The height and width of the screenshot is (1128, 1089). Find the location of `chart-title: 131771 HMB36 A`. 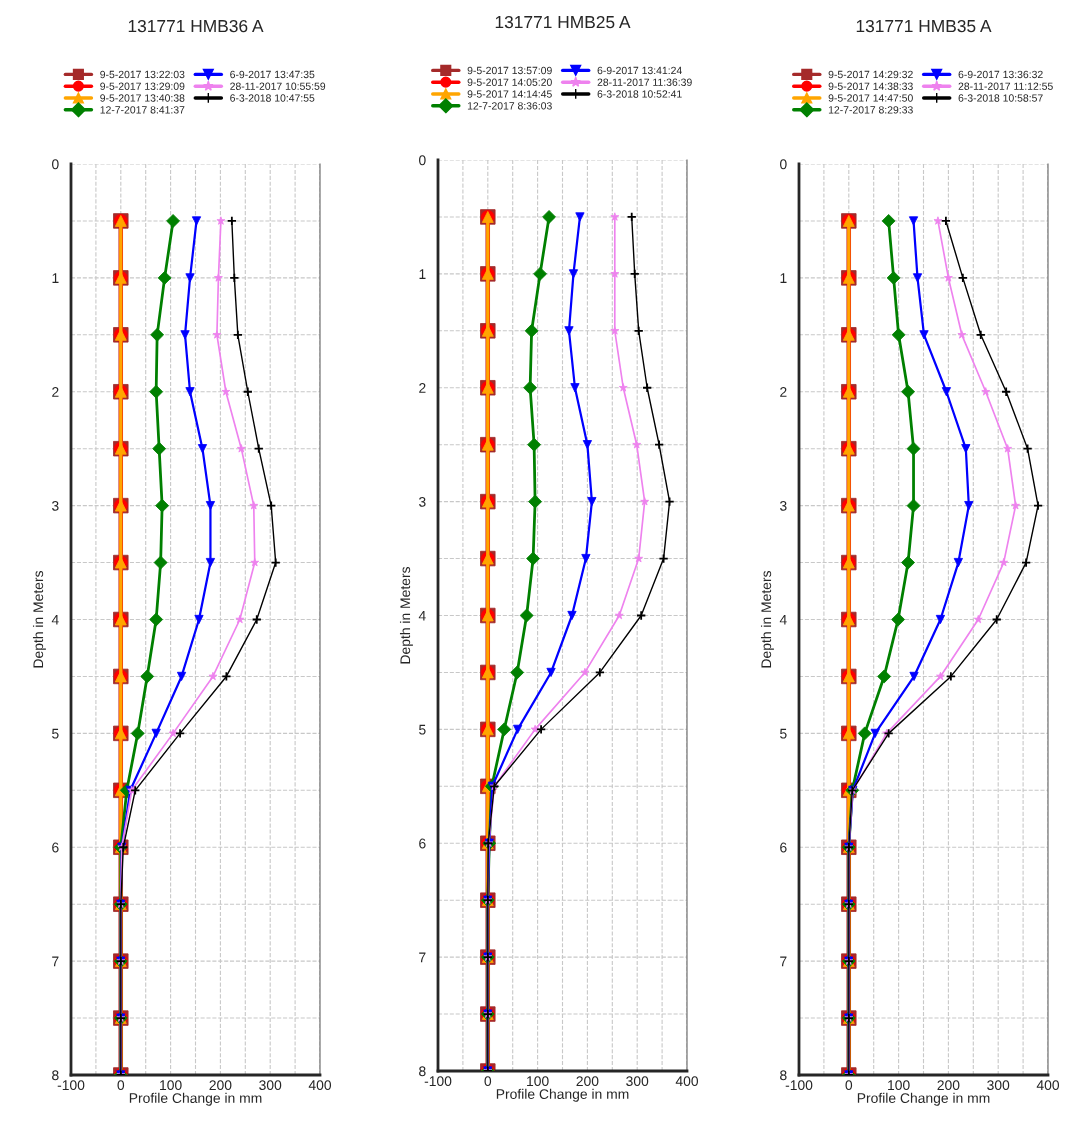

chart-title: 131771 HMB36 A is located at coordinates (196, 26).